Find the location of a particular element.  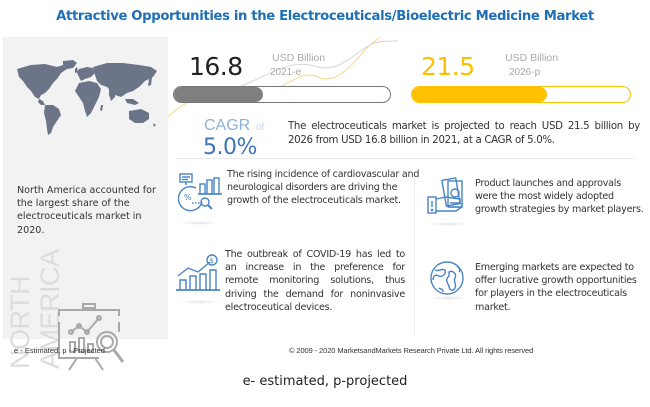

current-market-year: 2021-e is located at coordinates (286, 72).